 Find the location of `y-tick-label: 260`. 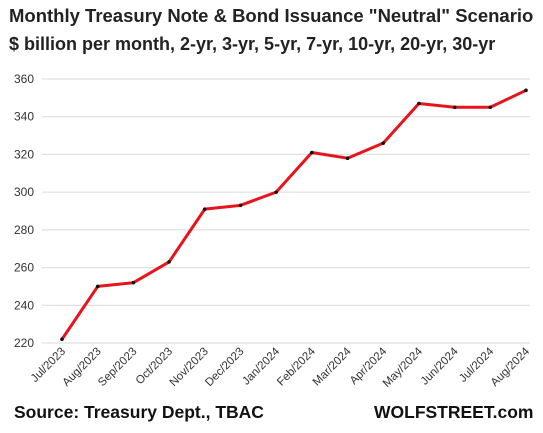

y-tick-label: 260 is located at coordinates (24, 268).